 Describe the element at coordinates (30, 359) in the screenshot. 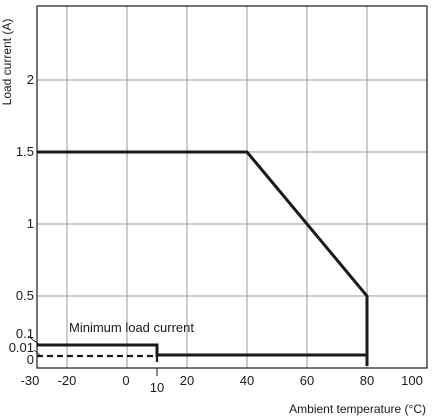

I see `y-tick-label: 0` at that location.